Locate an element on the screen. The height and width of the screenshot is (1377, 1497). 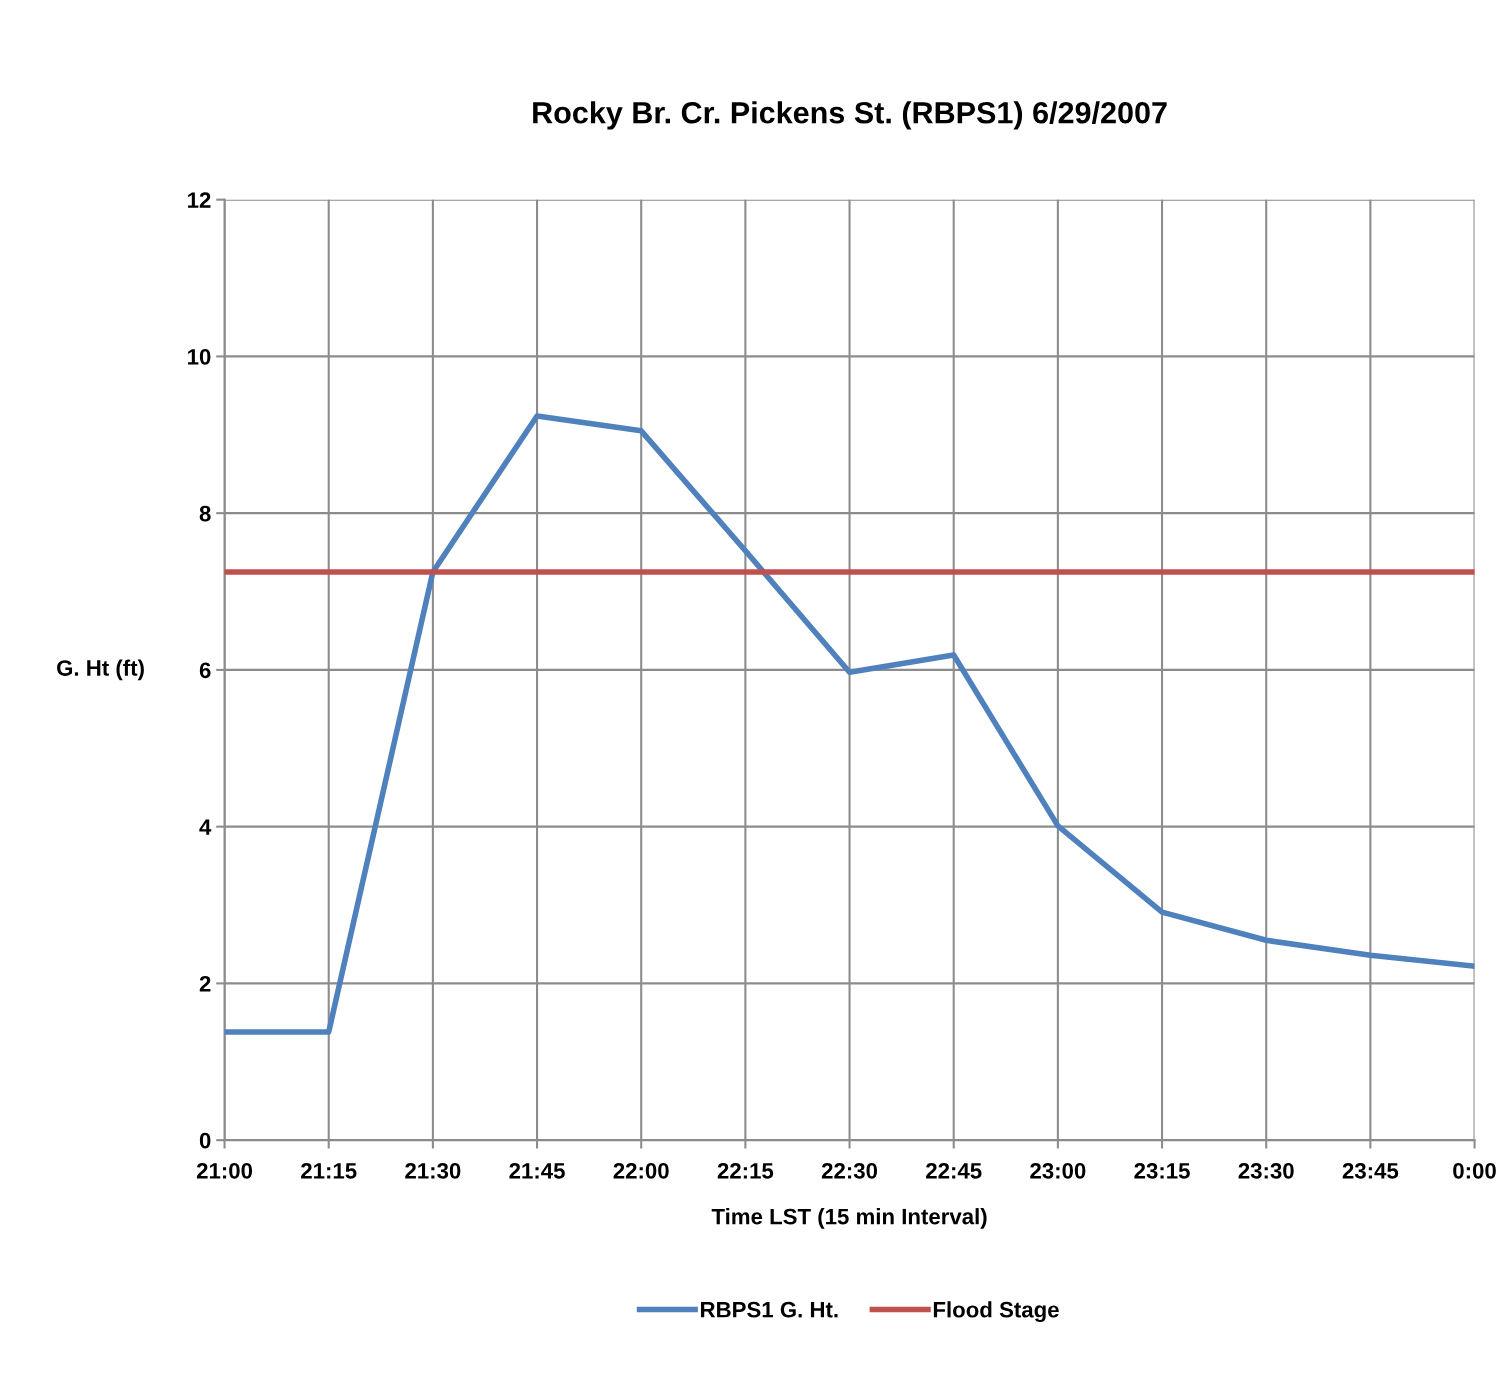
x-tick-label: 22:45 is located at coordinates (954, 1170).